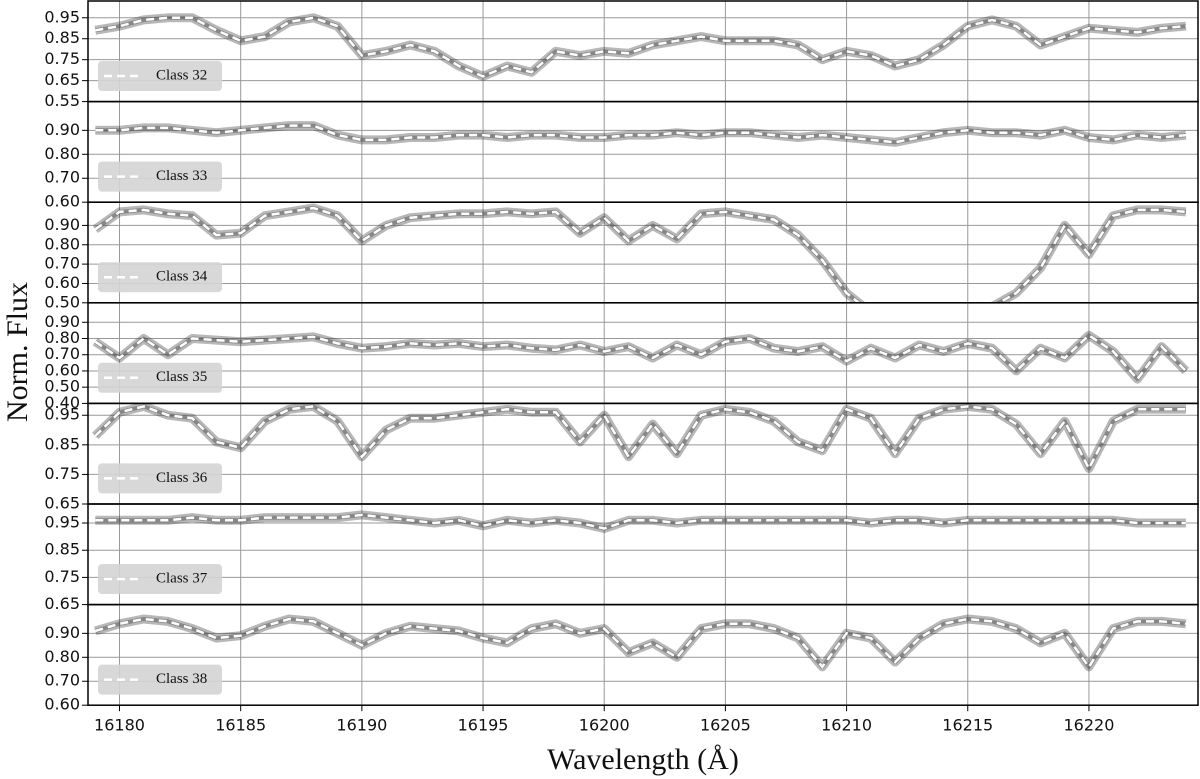  What do you see at coordinates (604, 725) in the screenshot?
I see `x-tick-label: 16200` at bounding box center [604, 725].